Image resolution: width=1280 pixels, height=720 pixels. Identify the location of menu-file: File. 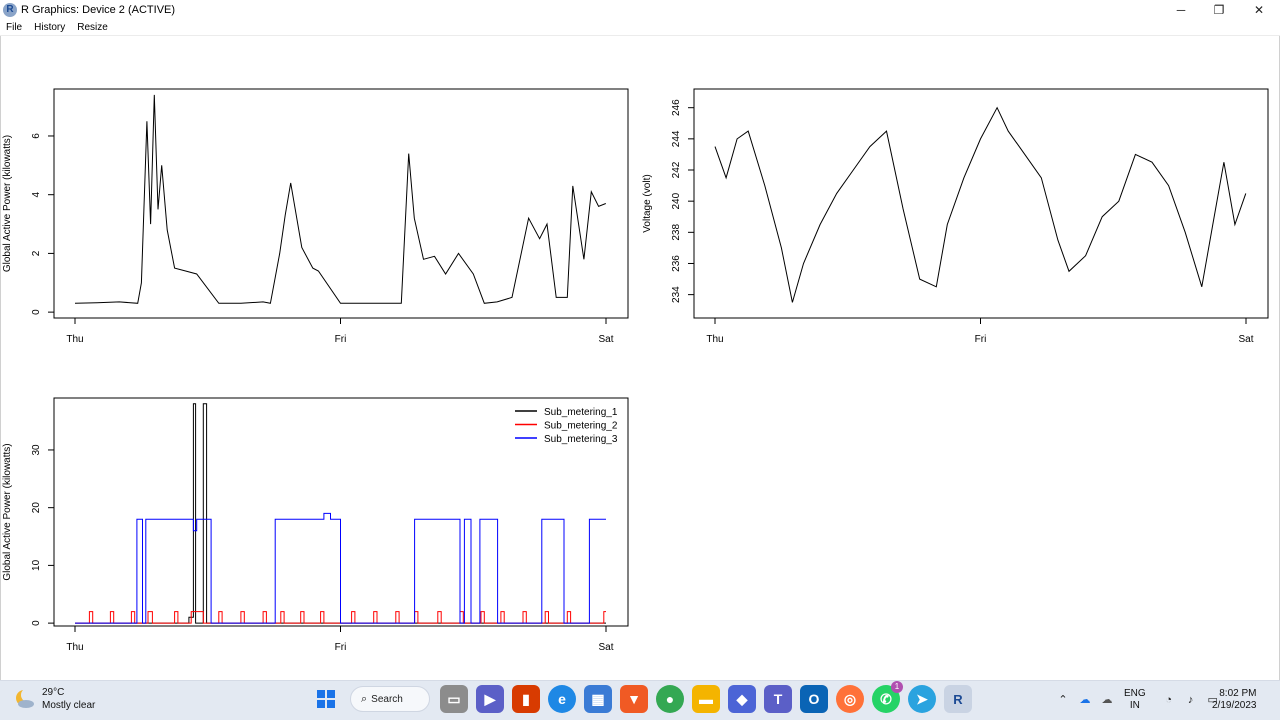
(14, 27).